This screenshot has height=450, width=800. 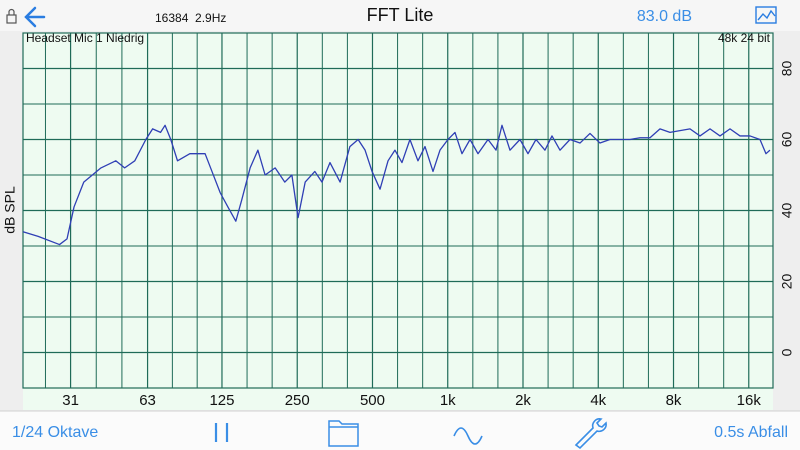 What do you see at coordinates (523, 400) in the screenshot?
I see `x-tick-label: 2k` at bounding box center [523, 400].